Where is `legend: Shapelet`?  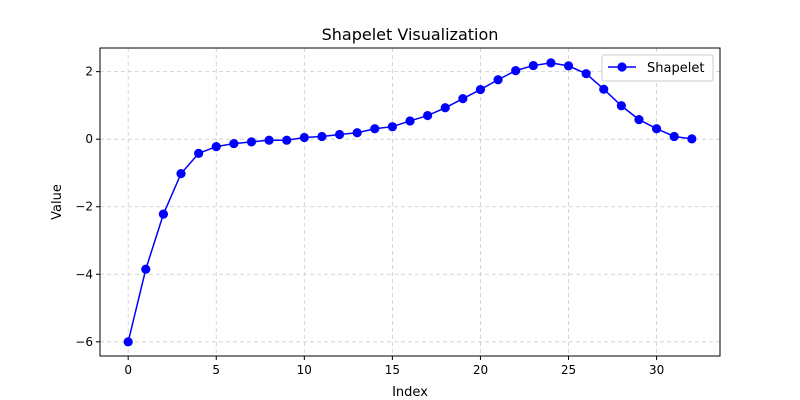 legend: Shapelet is located at coordinates (657, 68).